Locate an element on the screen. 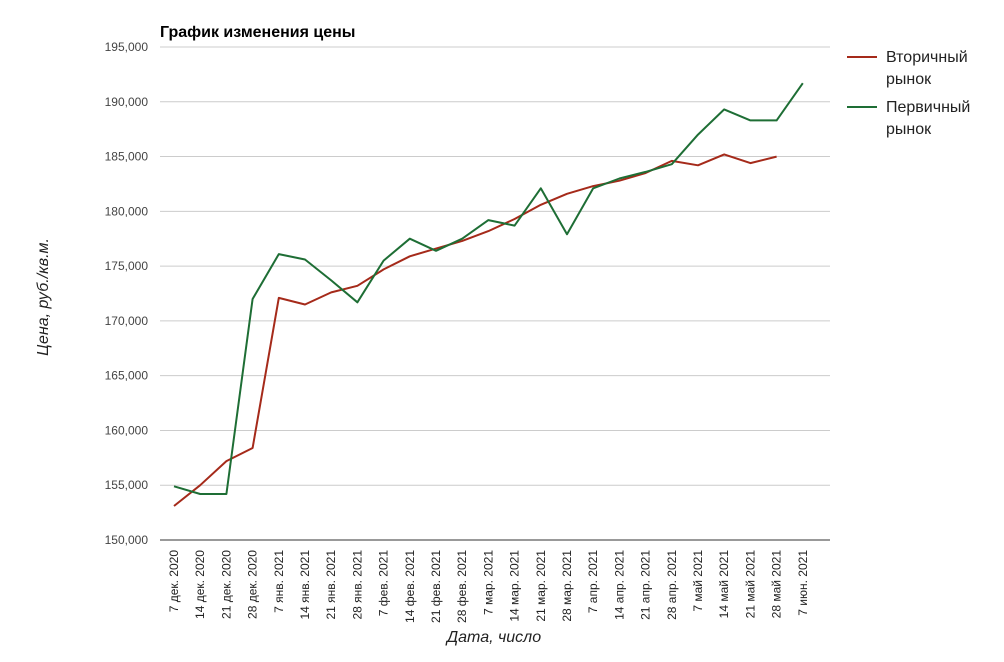  x-tick-label: 7 дек. 2020 is located at coordinates (174, 581).